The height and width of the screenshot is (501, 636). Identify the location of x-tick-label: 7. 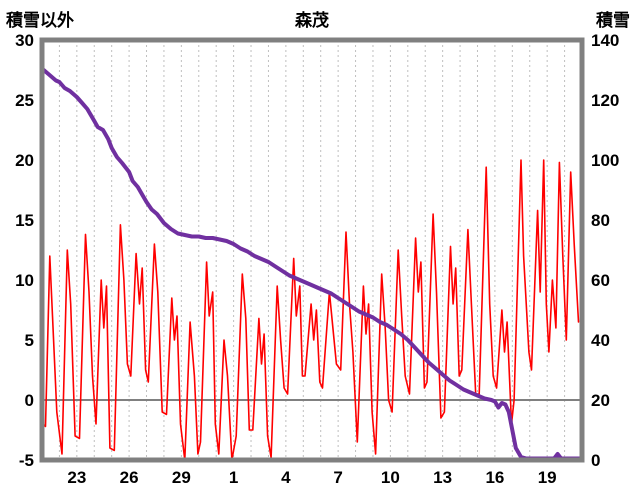
(337, 477).